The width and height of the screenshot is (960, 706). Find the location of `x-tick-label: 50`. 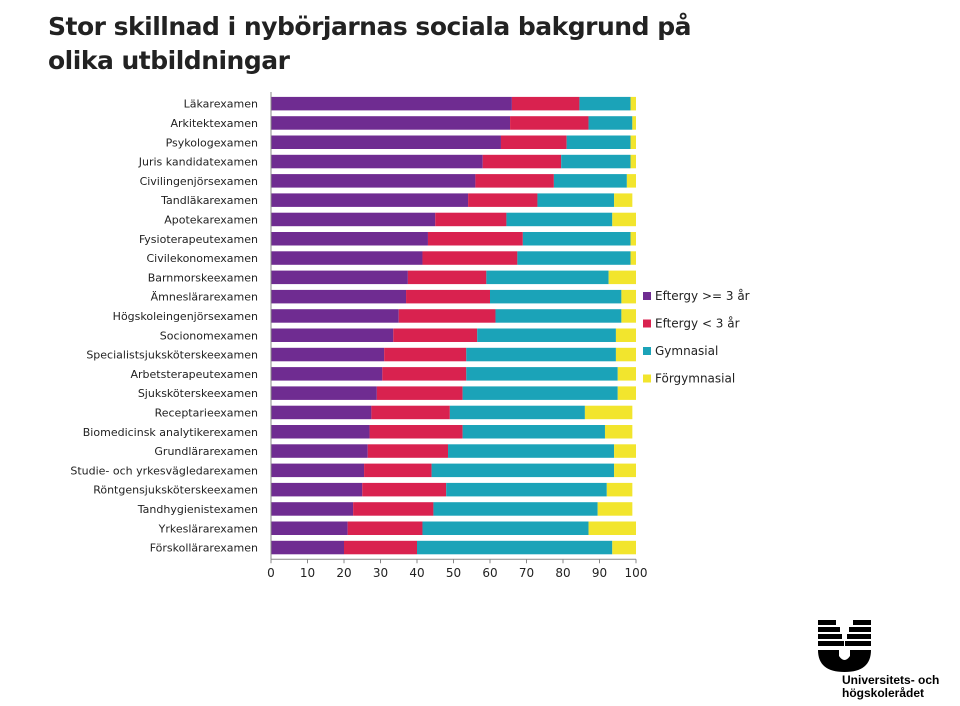

x-tick-label: 50 is located at coordinates (453, 573).